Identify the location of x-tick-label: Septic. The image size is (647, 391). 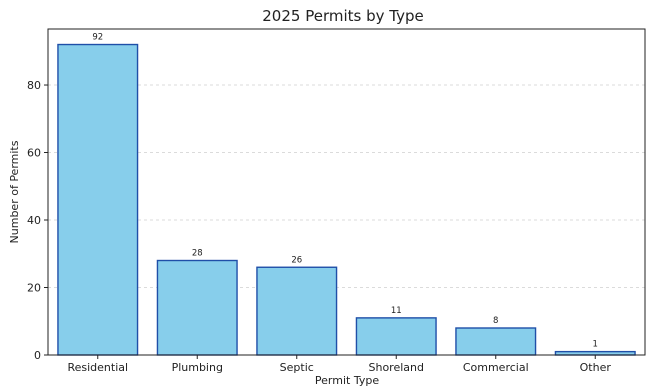
(297, 367).